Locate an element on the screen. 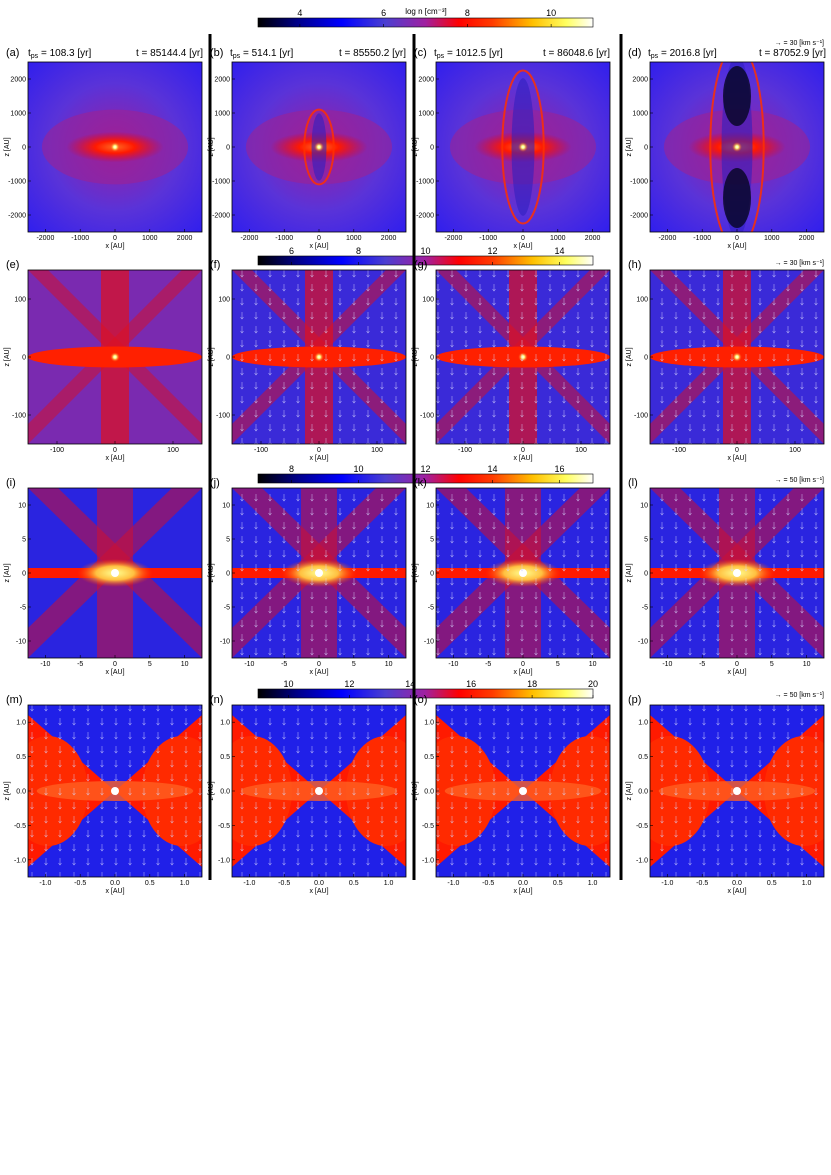 This screenshot has height=1175, width=831. panel-label: (b) is located at coordinates (216, 53).